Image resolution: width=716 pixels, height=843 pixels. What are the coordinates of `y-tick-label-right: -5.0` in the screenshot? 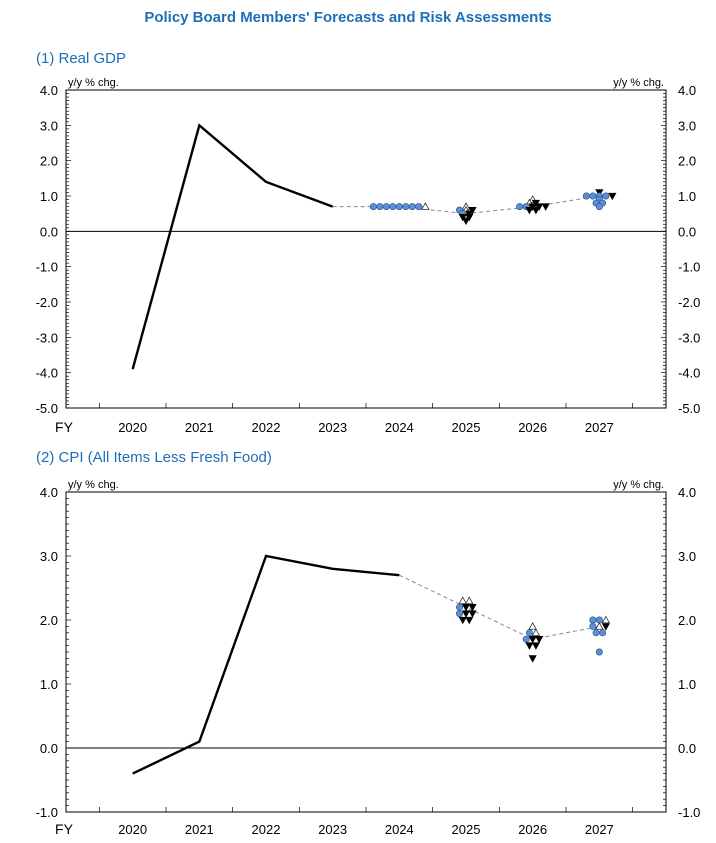 It's located at (689, 408).